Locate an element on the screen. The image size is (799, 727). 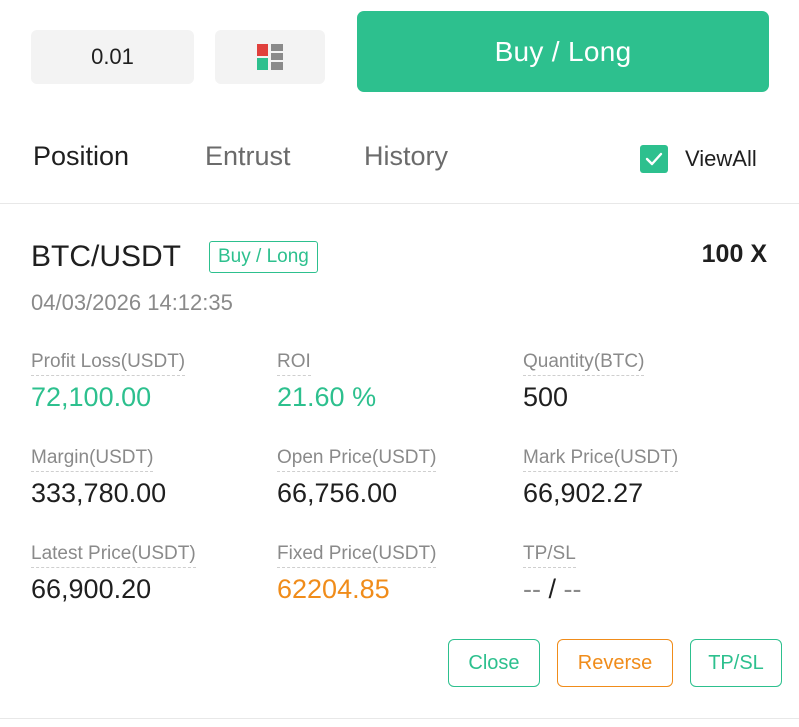
stat-fixed-price: Fixed Price(USDT) 62204.85 is located at coordinates (357, 574).